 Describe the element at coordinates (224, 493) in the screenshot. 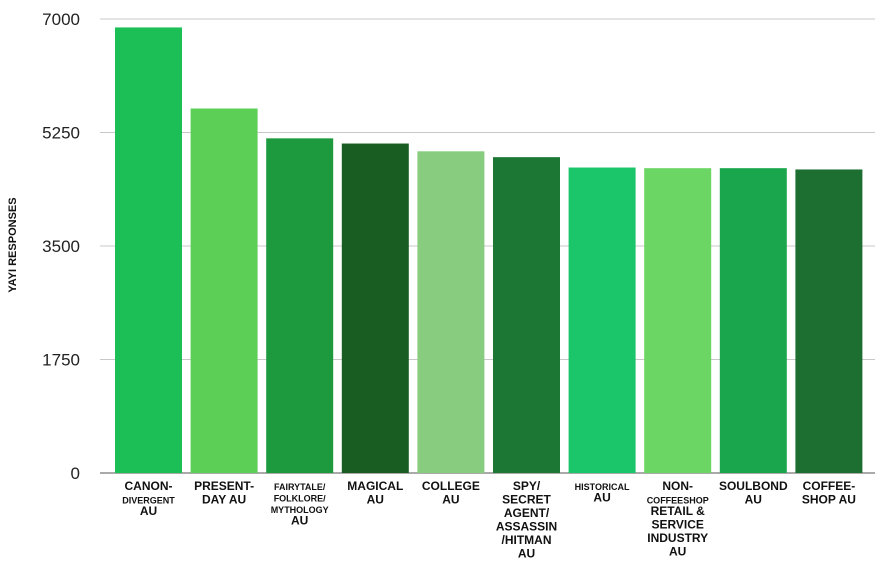

I see `x-category-label: PRESENT-DAY AU` at that location.